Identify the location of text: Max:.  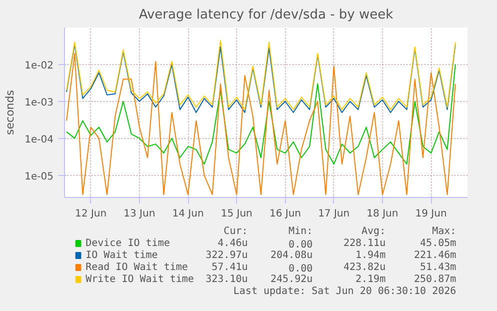
(444, 231).